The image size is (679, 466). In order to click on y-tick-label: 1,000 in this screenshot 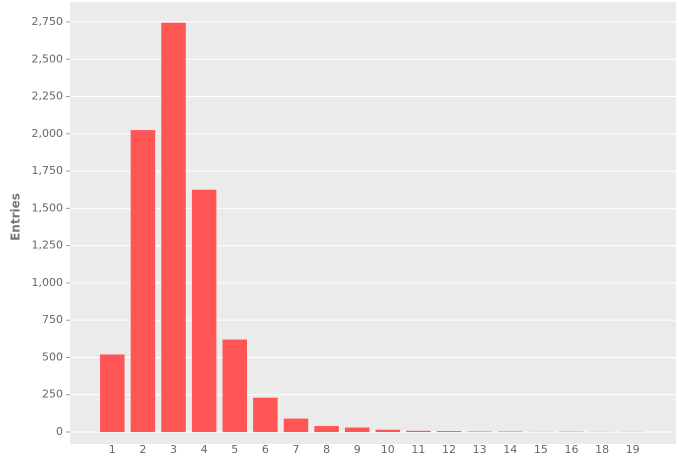, I will do `click(48, 282)`.